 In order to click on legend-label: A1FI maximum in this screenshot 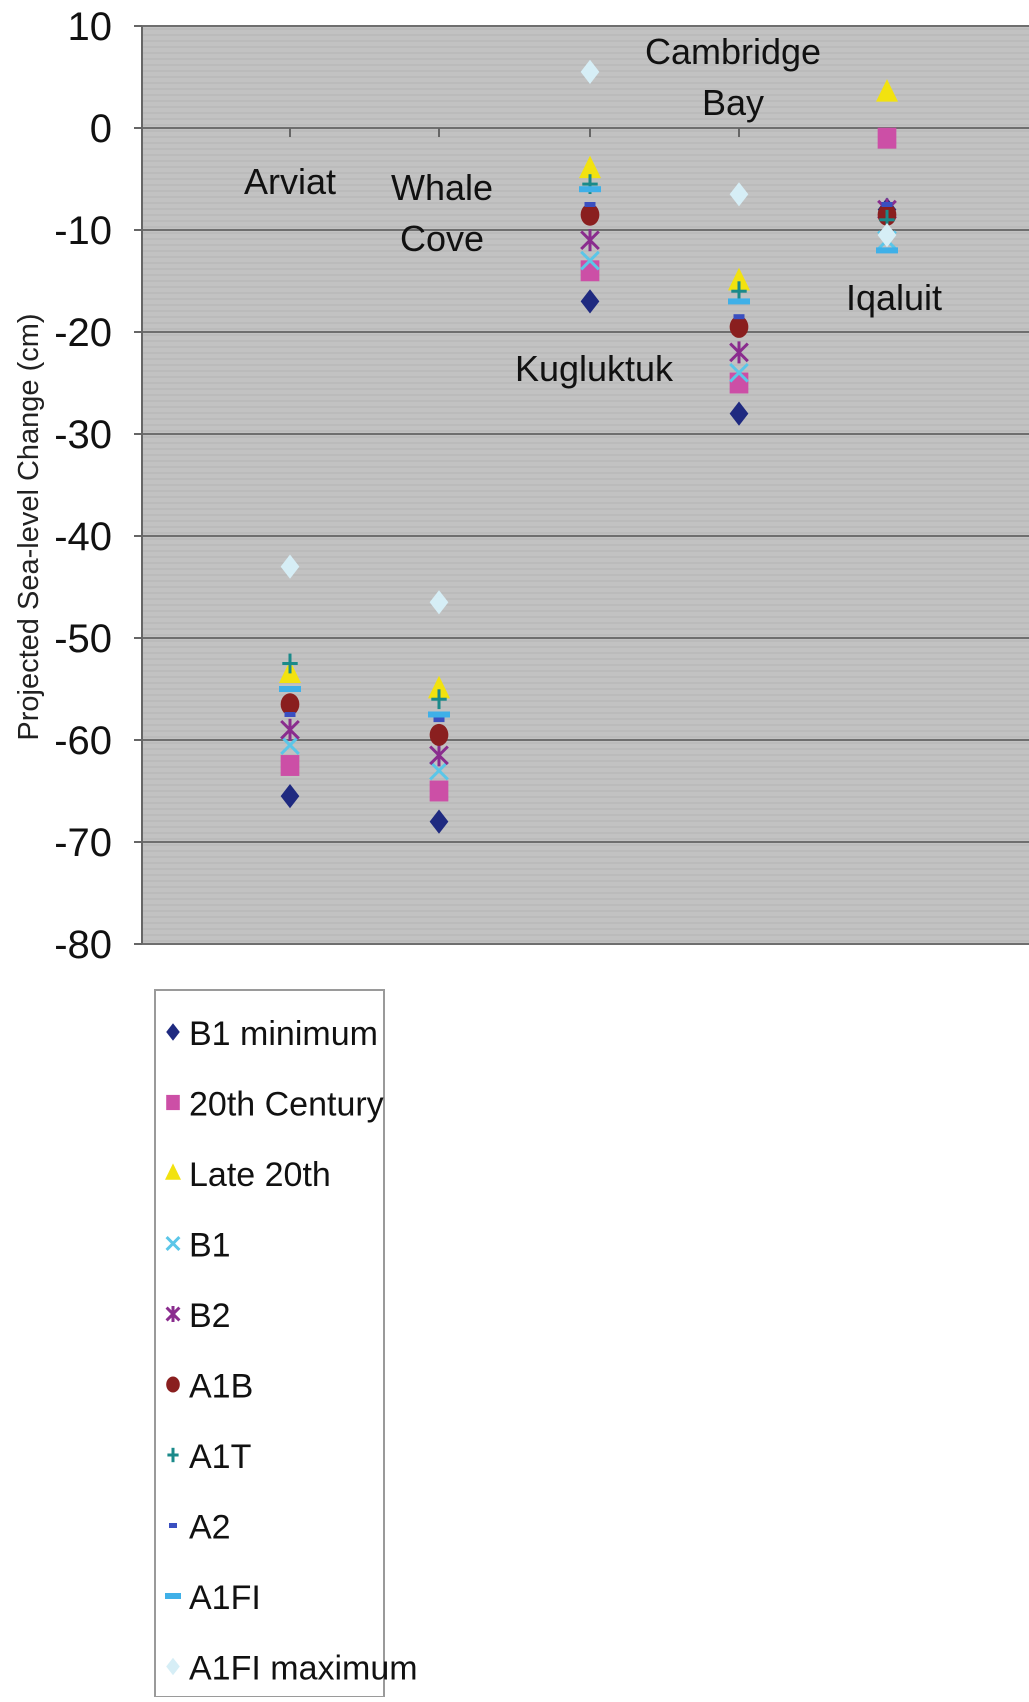, I will do `click(303, 1669)`.